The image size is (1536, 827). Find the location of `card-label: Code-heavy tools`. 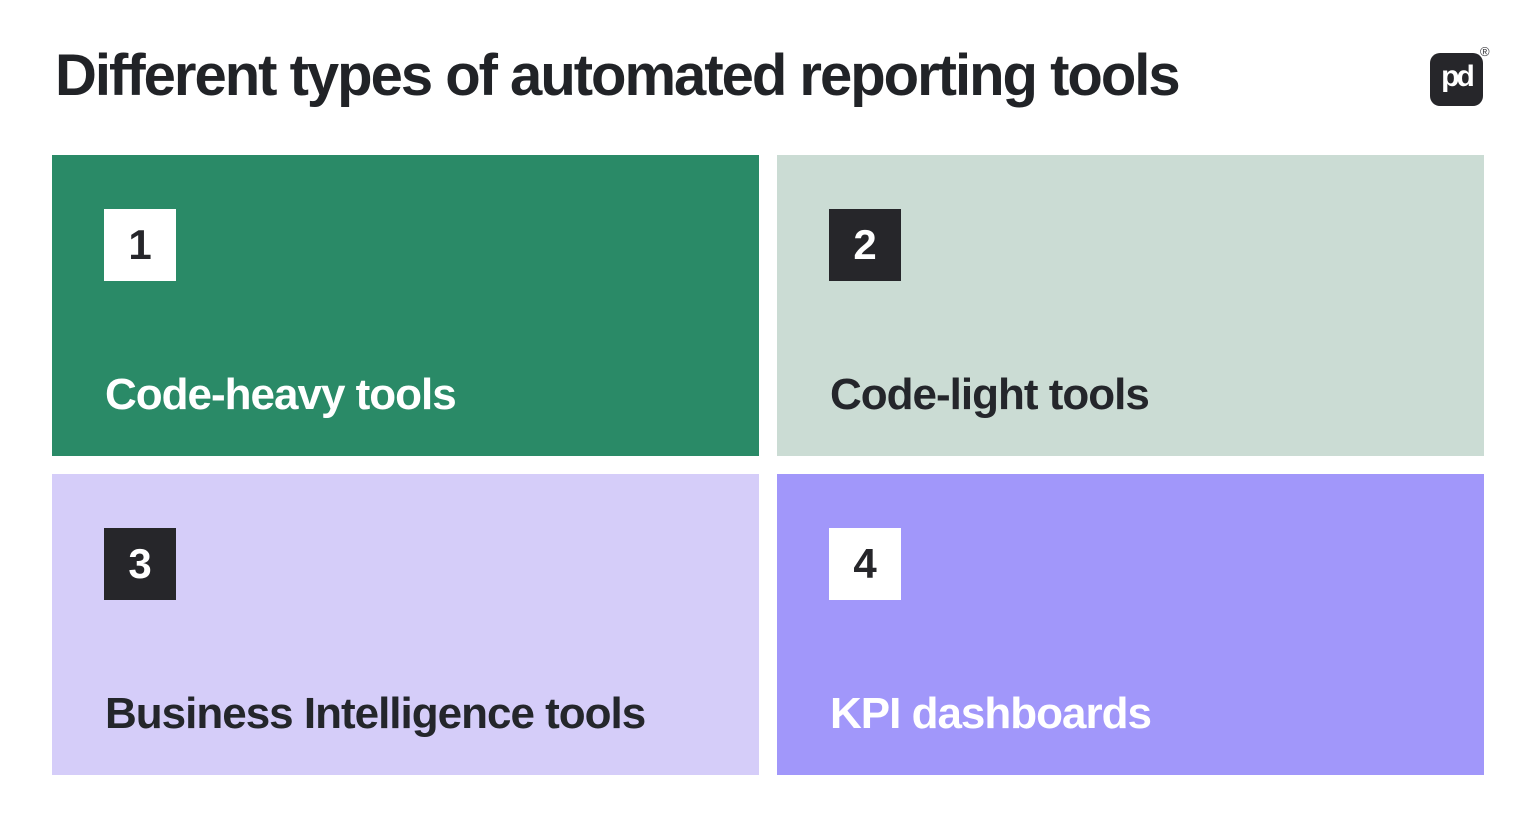

card-label: Code-heavy tools is located at coordinates (281, 394).